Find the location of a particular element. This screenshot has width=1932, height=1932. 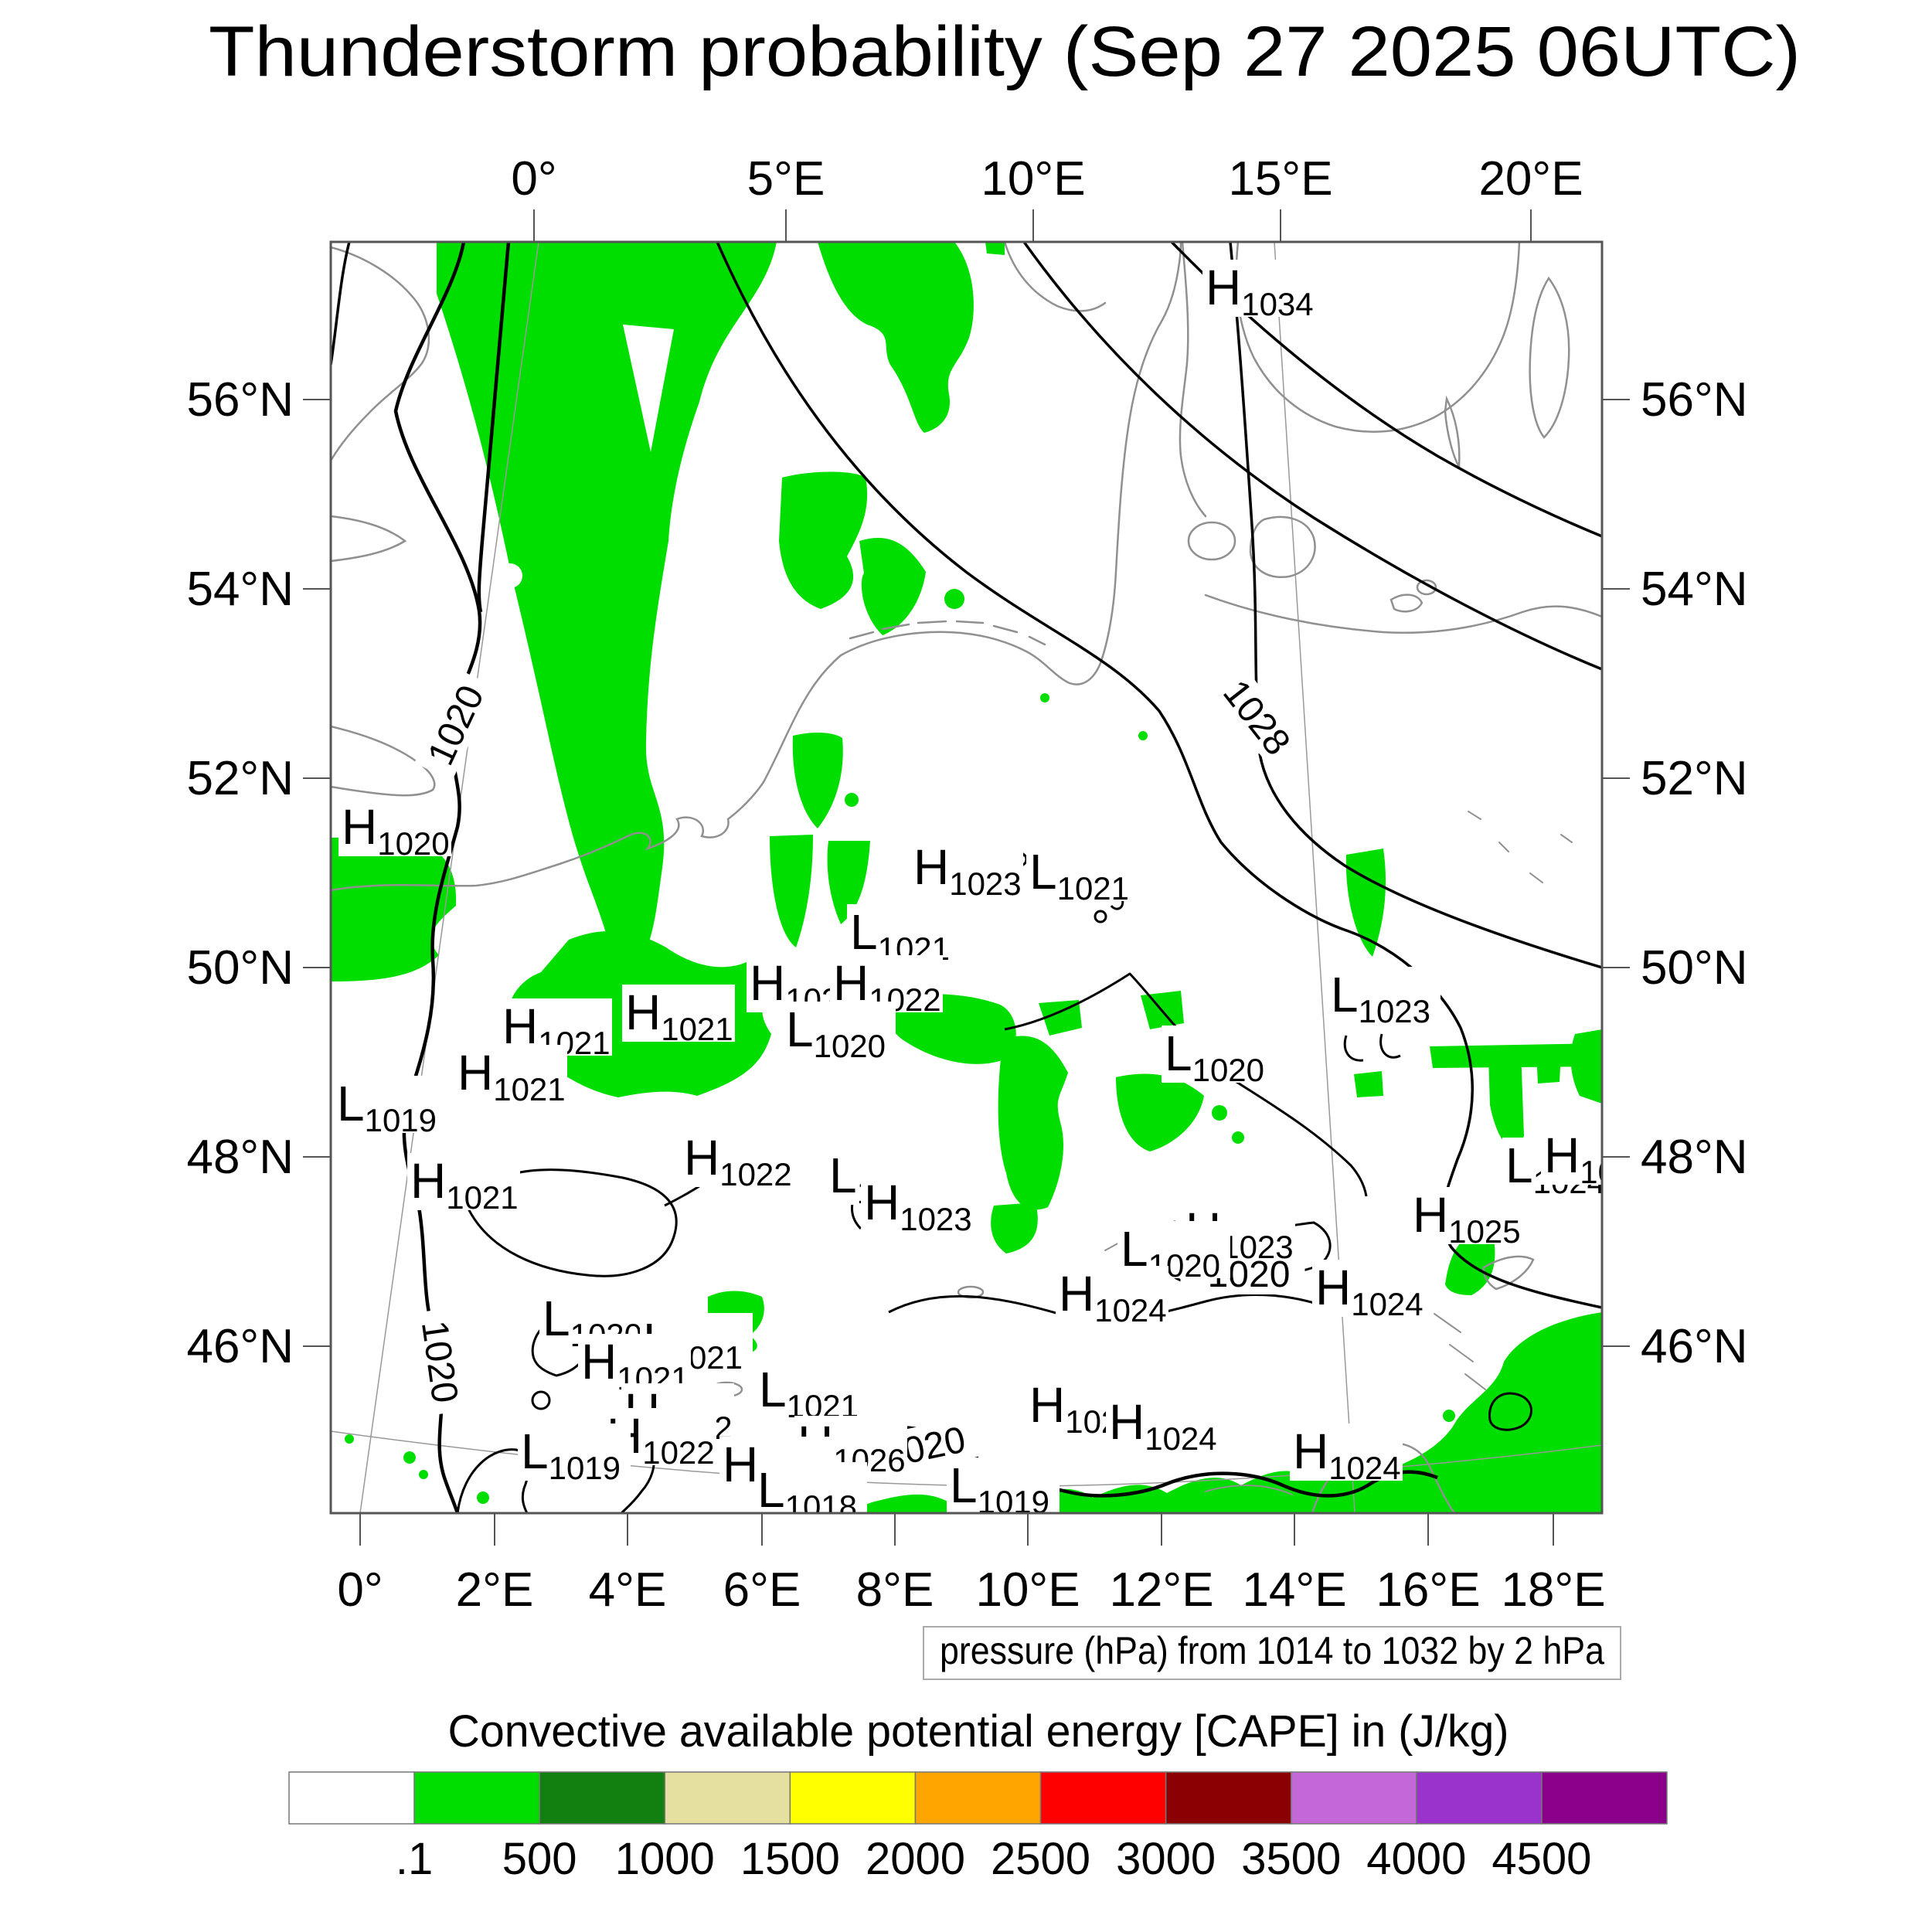

pressure-center-label: L1018 is located at coordinates (807, 1494).